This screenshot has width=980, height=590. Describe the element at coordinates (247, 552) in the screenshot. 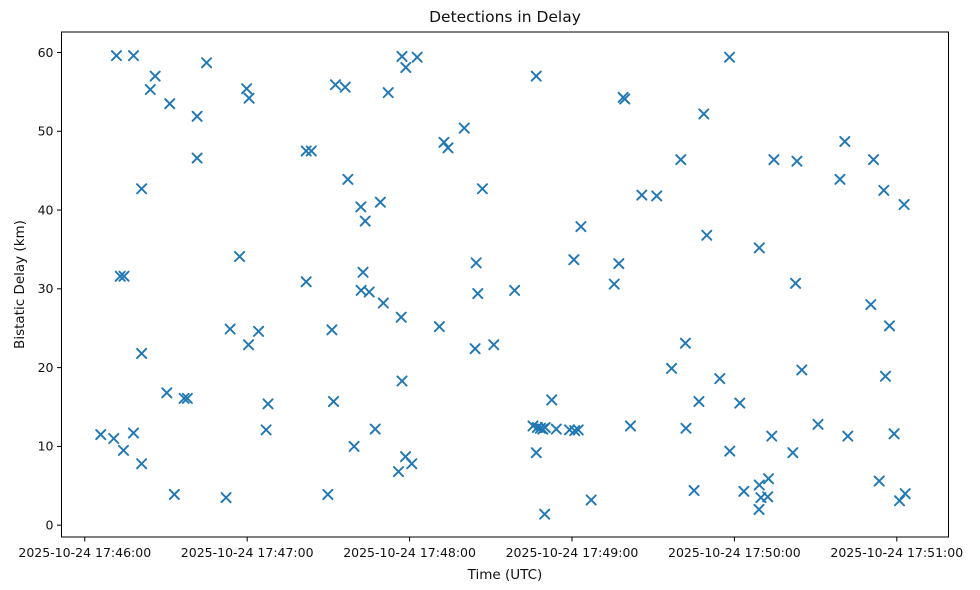

I see `x-tick-label: 2025-10-24 17:47:00` at that location.